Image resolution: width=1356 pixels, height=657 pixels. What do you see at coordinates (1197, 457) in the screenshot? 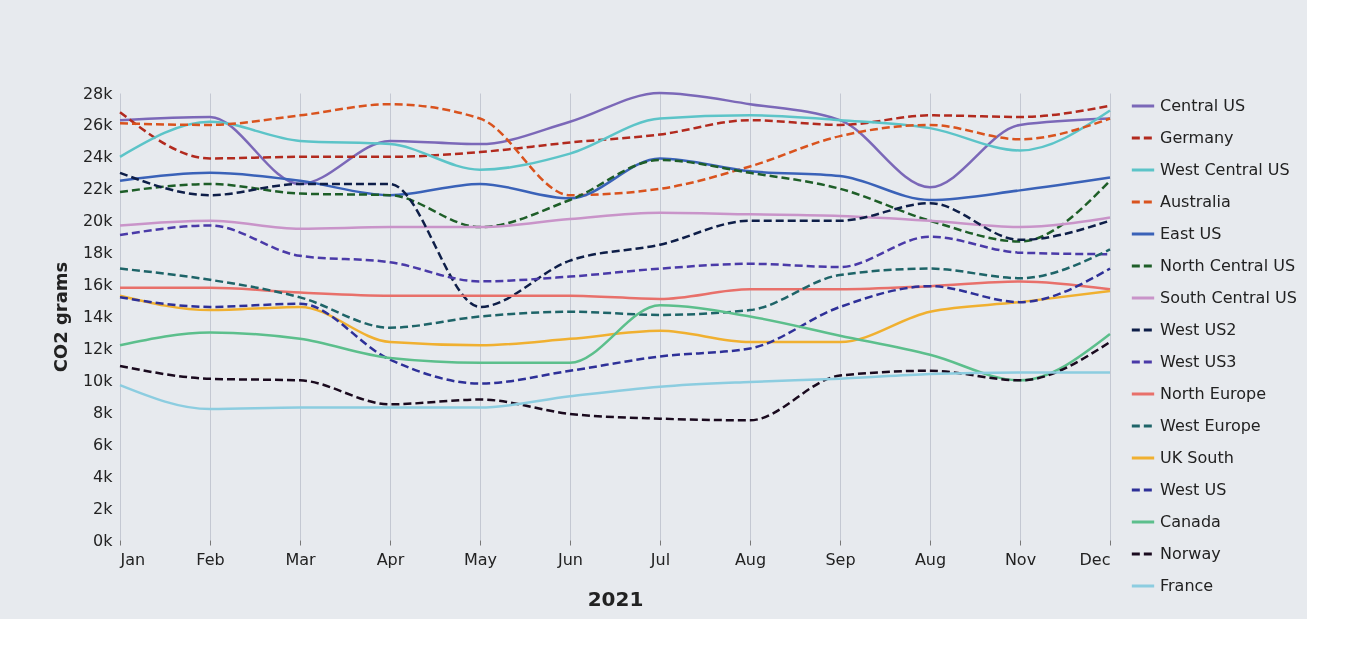
I see `legend-label: UK South` at bounding box center [1197, 457].